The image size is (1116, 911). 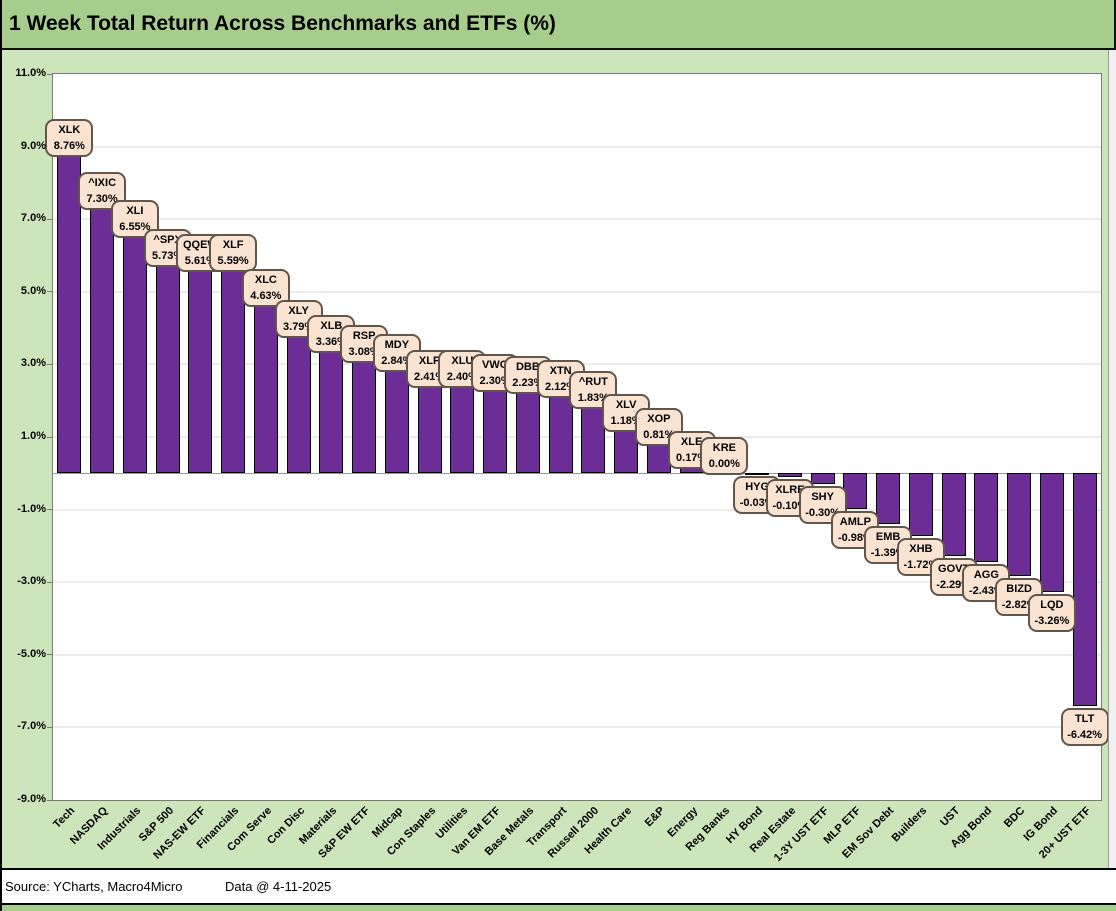 What do you see at coordinates (822, 479) in the screenshot?
I see `bar-shy` at bounding box center [822, 479].